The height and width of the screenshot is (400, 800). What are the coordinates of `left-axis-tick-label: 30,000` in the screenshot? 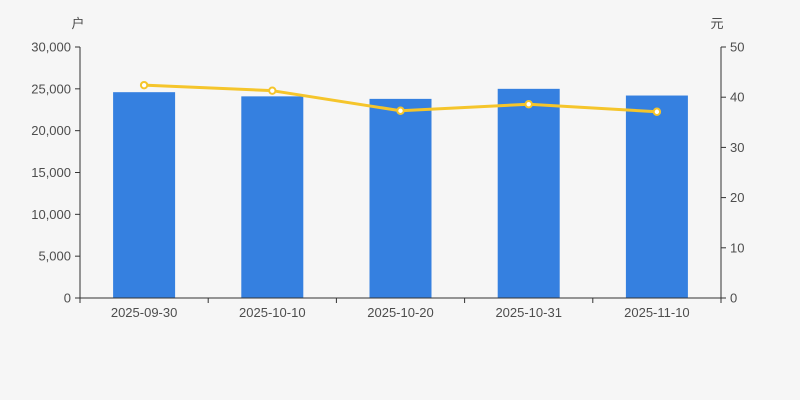 It's located at (51, 47).